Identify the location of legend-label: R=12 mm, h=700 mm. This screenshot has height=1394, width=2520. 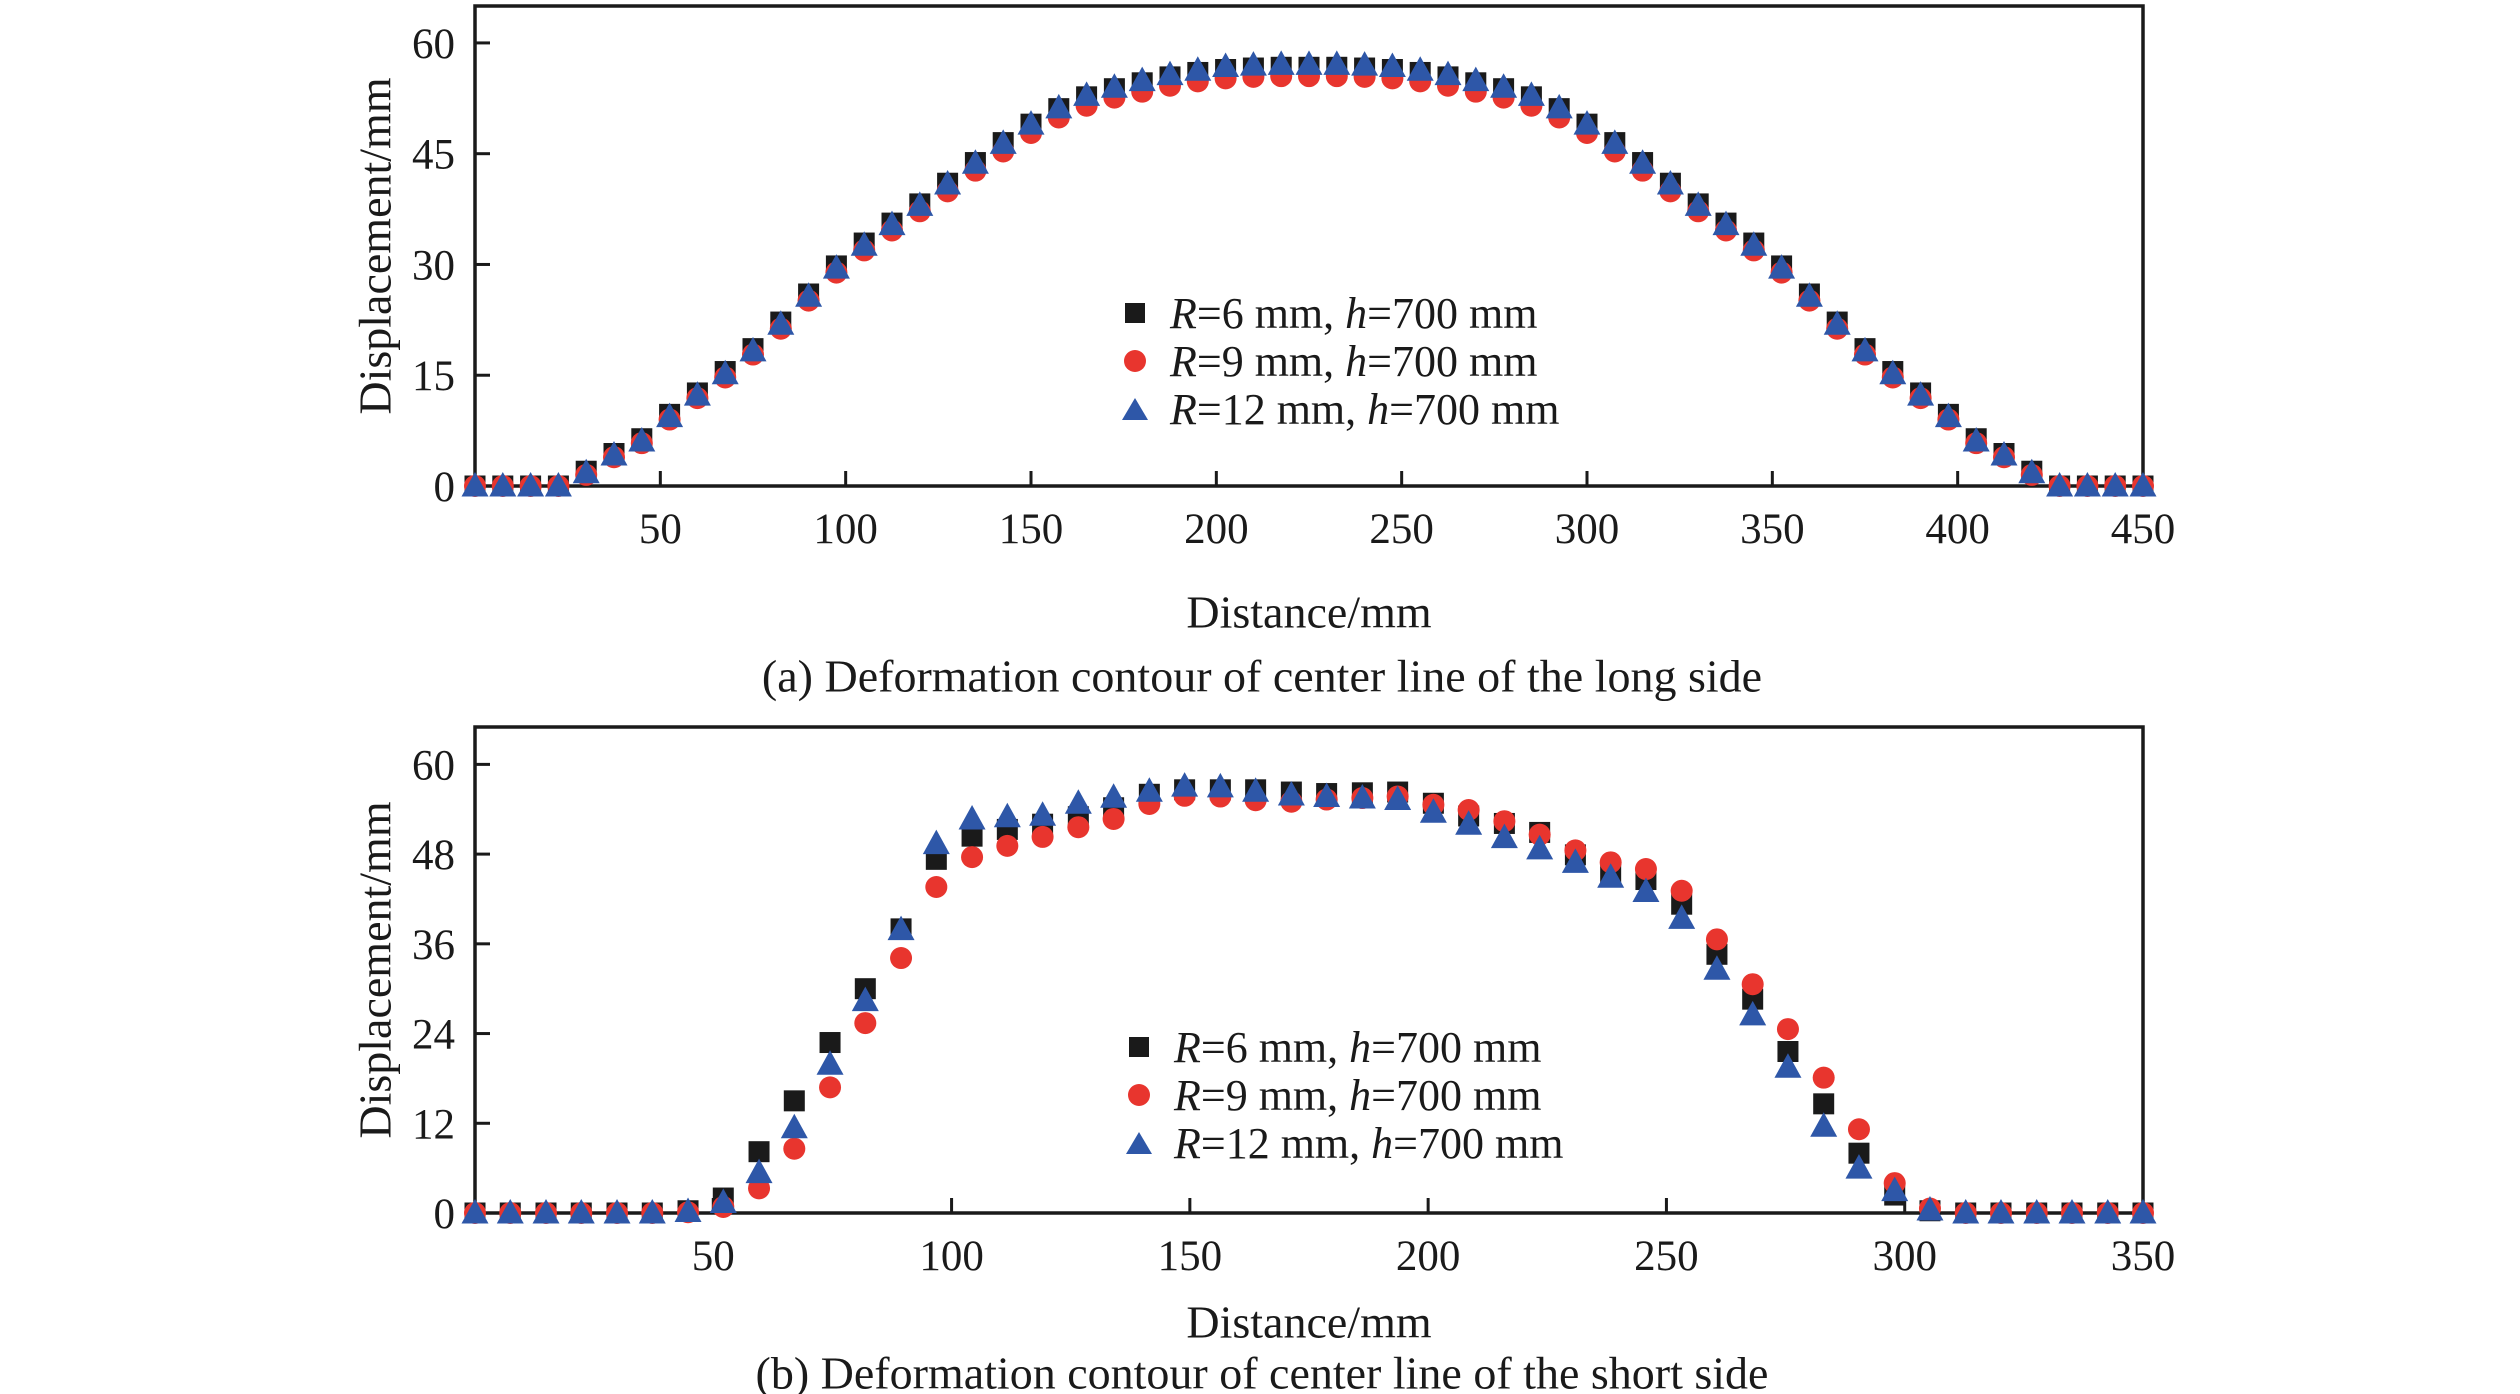
(1365, 409).